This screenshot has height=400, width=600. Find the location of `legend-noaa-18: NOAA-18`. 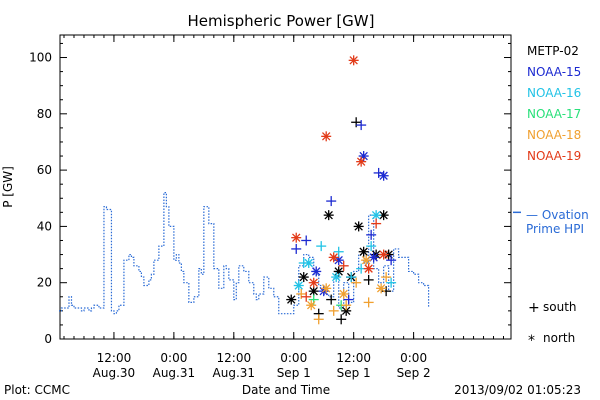

legend-noaa-18: NOAA-18 is located at coordinates (554, 135).